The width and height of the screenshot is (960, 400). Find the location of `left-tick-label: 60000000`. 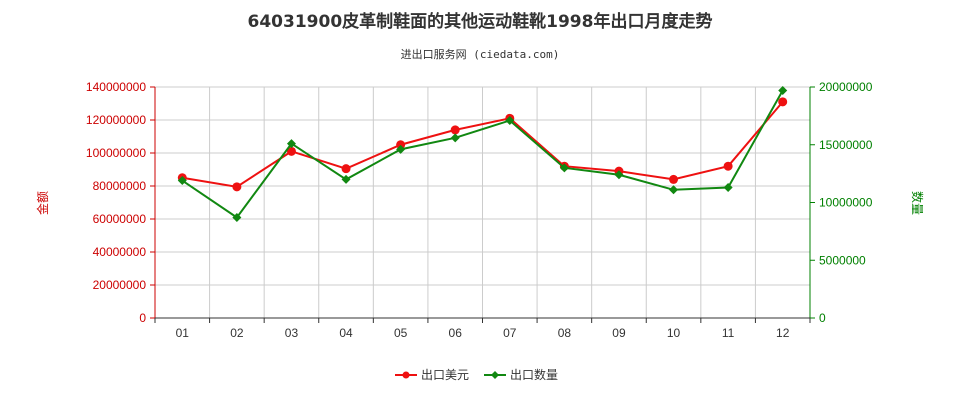

left-tick-label: 60000000 is located at coordinates (120, 219).